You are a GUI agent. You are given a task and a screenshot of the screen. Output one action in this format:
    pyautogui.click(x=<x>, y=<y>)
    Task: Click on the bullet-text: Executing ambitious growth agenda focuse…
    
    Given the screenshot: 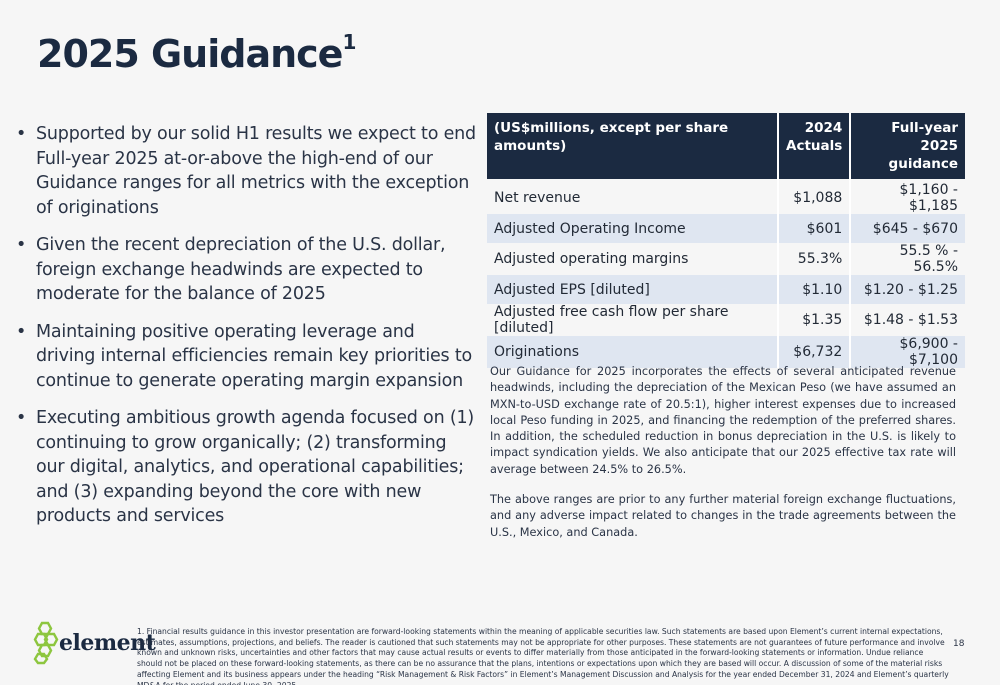 What is the action you would take?
    pyautogui.click(x=255, y=467)
    